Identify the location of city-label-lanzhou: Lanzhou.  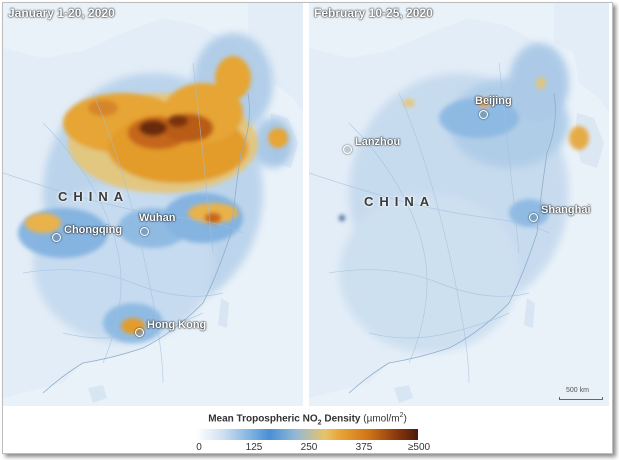
(372, 144).